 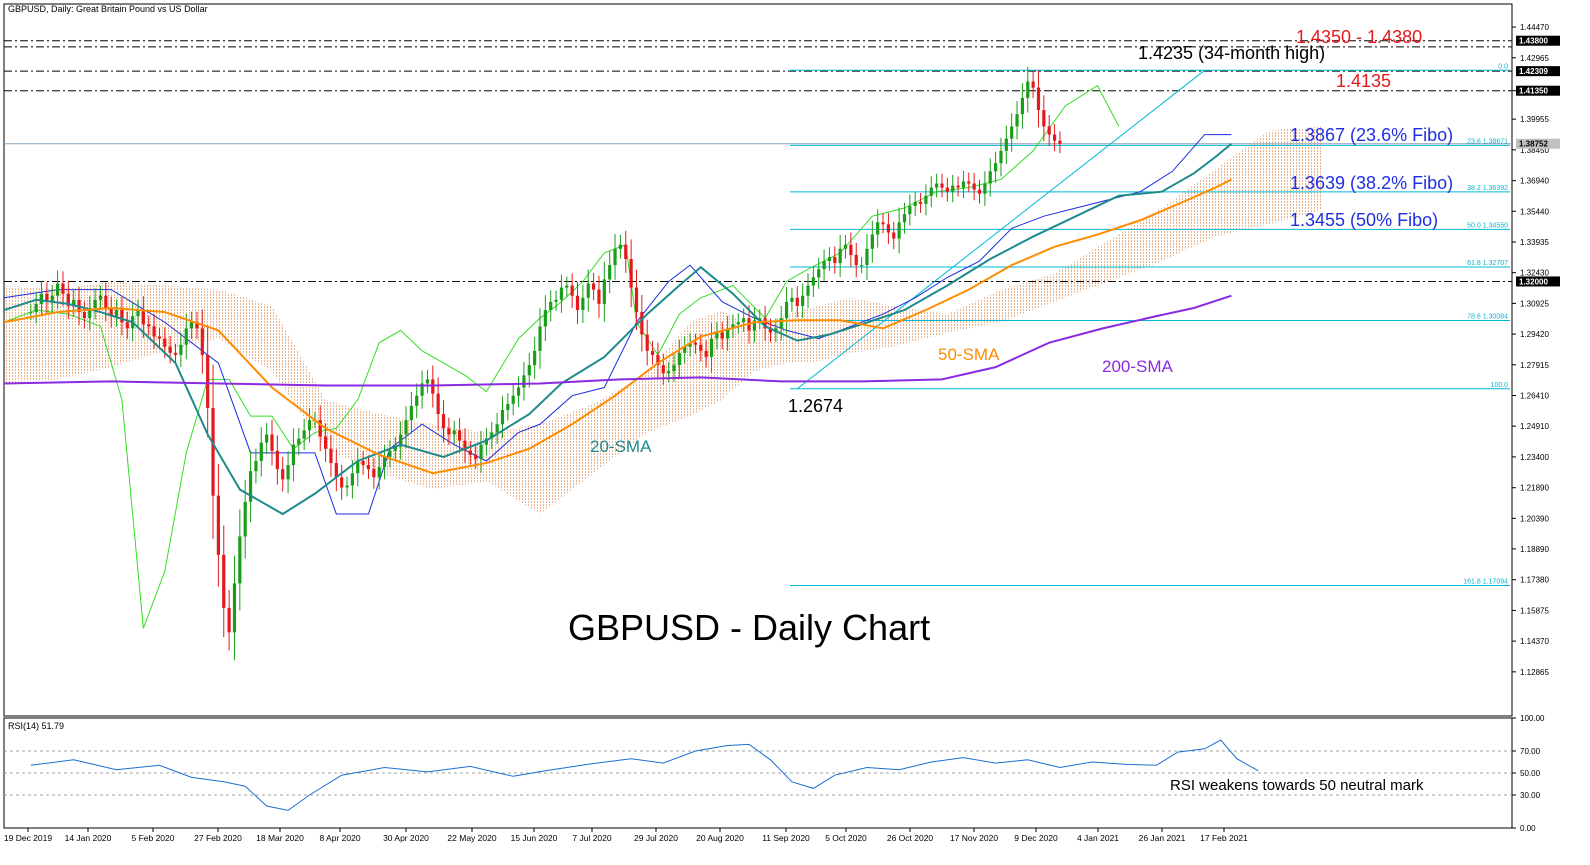 What do you see at coordinates (1138, 366) in the screenshot?
I see `annotation-200-sma: 200-SMA` at bounding box center [1138, 366].